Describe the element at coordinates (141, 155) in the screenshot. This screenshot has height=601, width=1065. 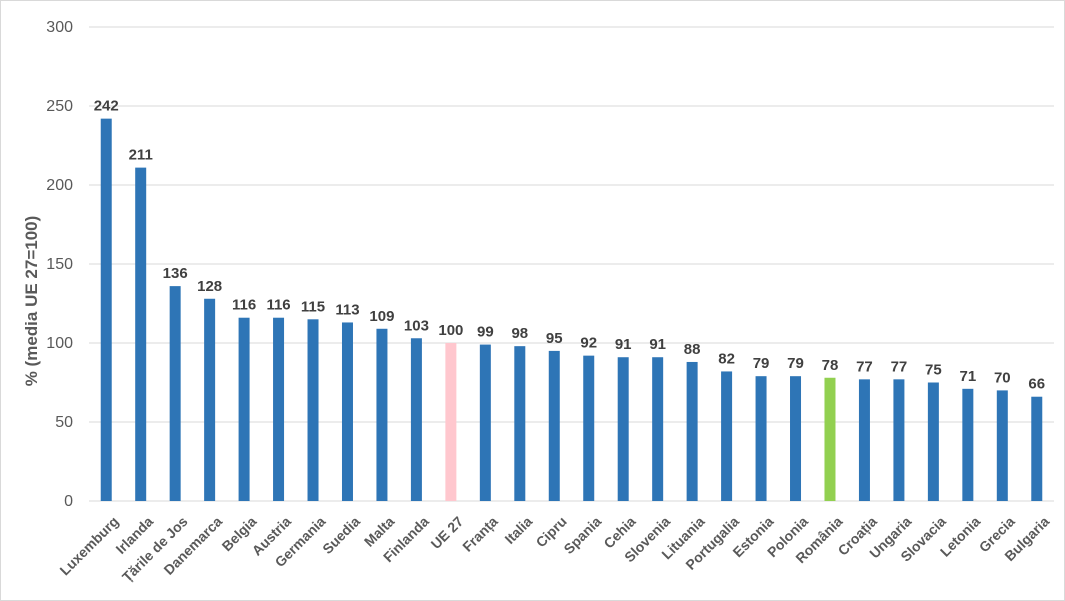
I see `data-label: 211` at that location.